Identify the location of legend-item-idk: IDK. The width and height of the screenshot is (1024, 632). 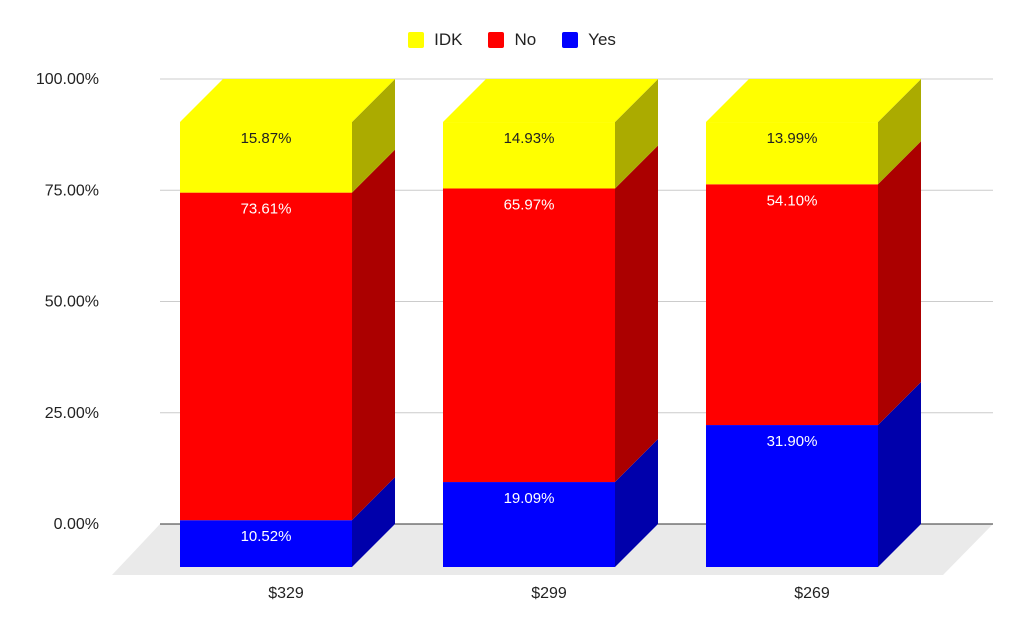
(435, 40).